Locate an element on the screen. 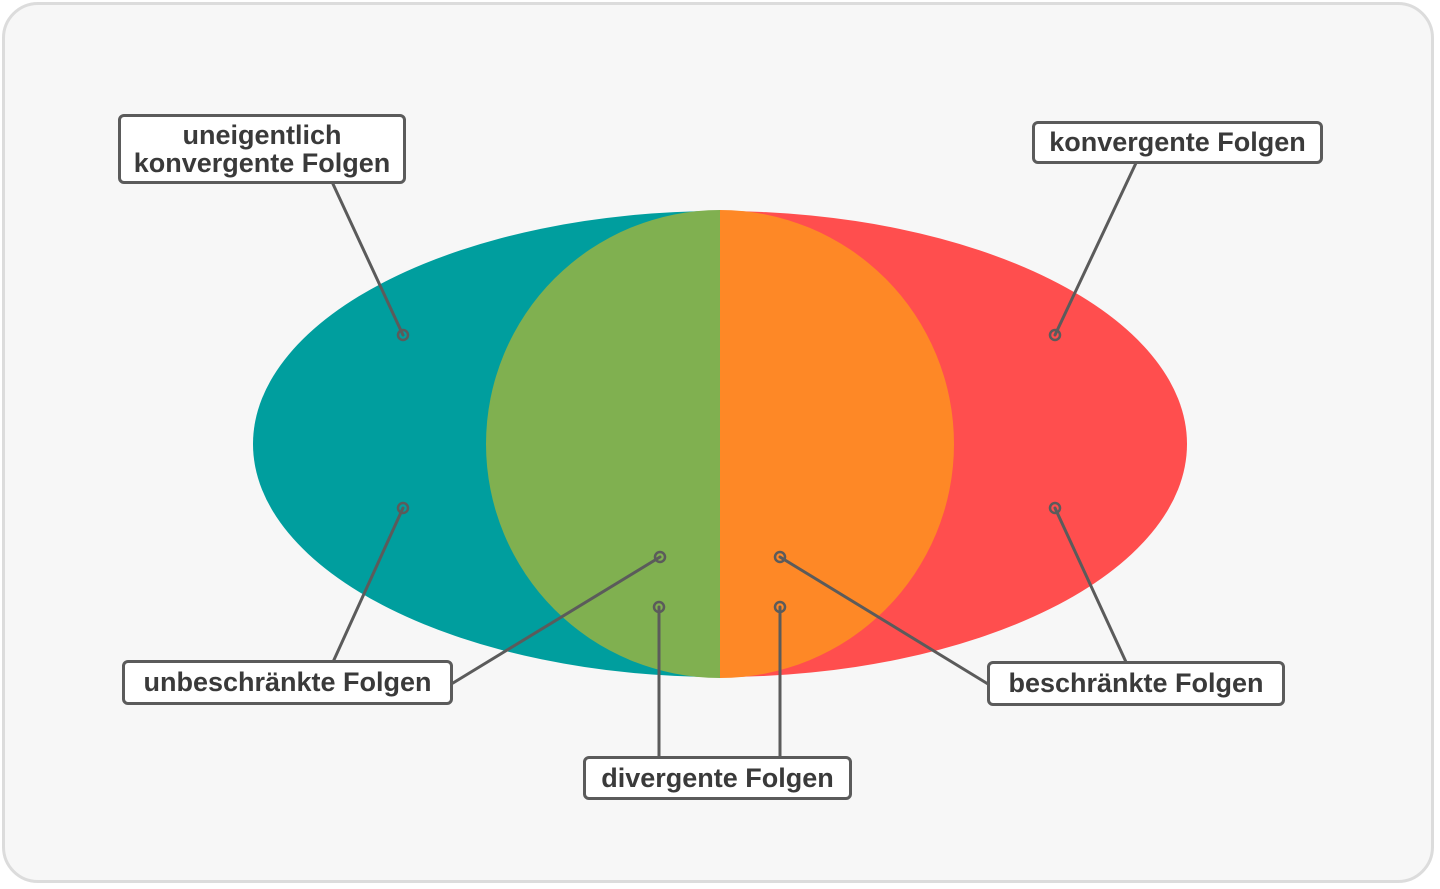  label-unbeschraenkte-text: unbeschränkte Folgen is located at coordinates (287, 682).